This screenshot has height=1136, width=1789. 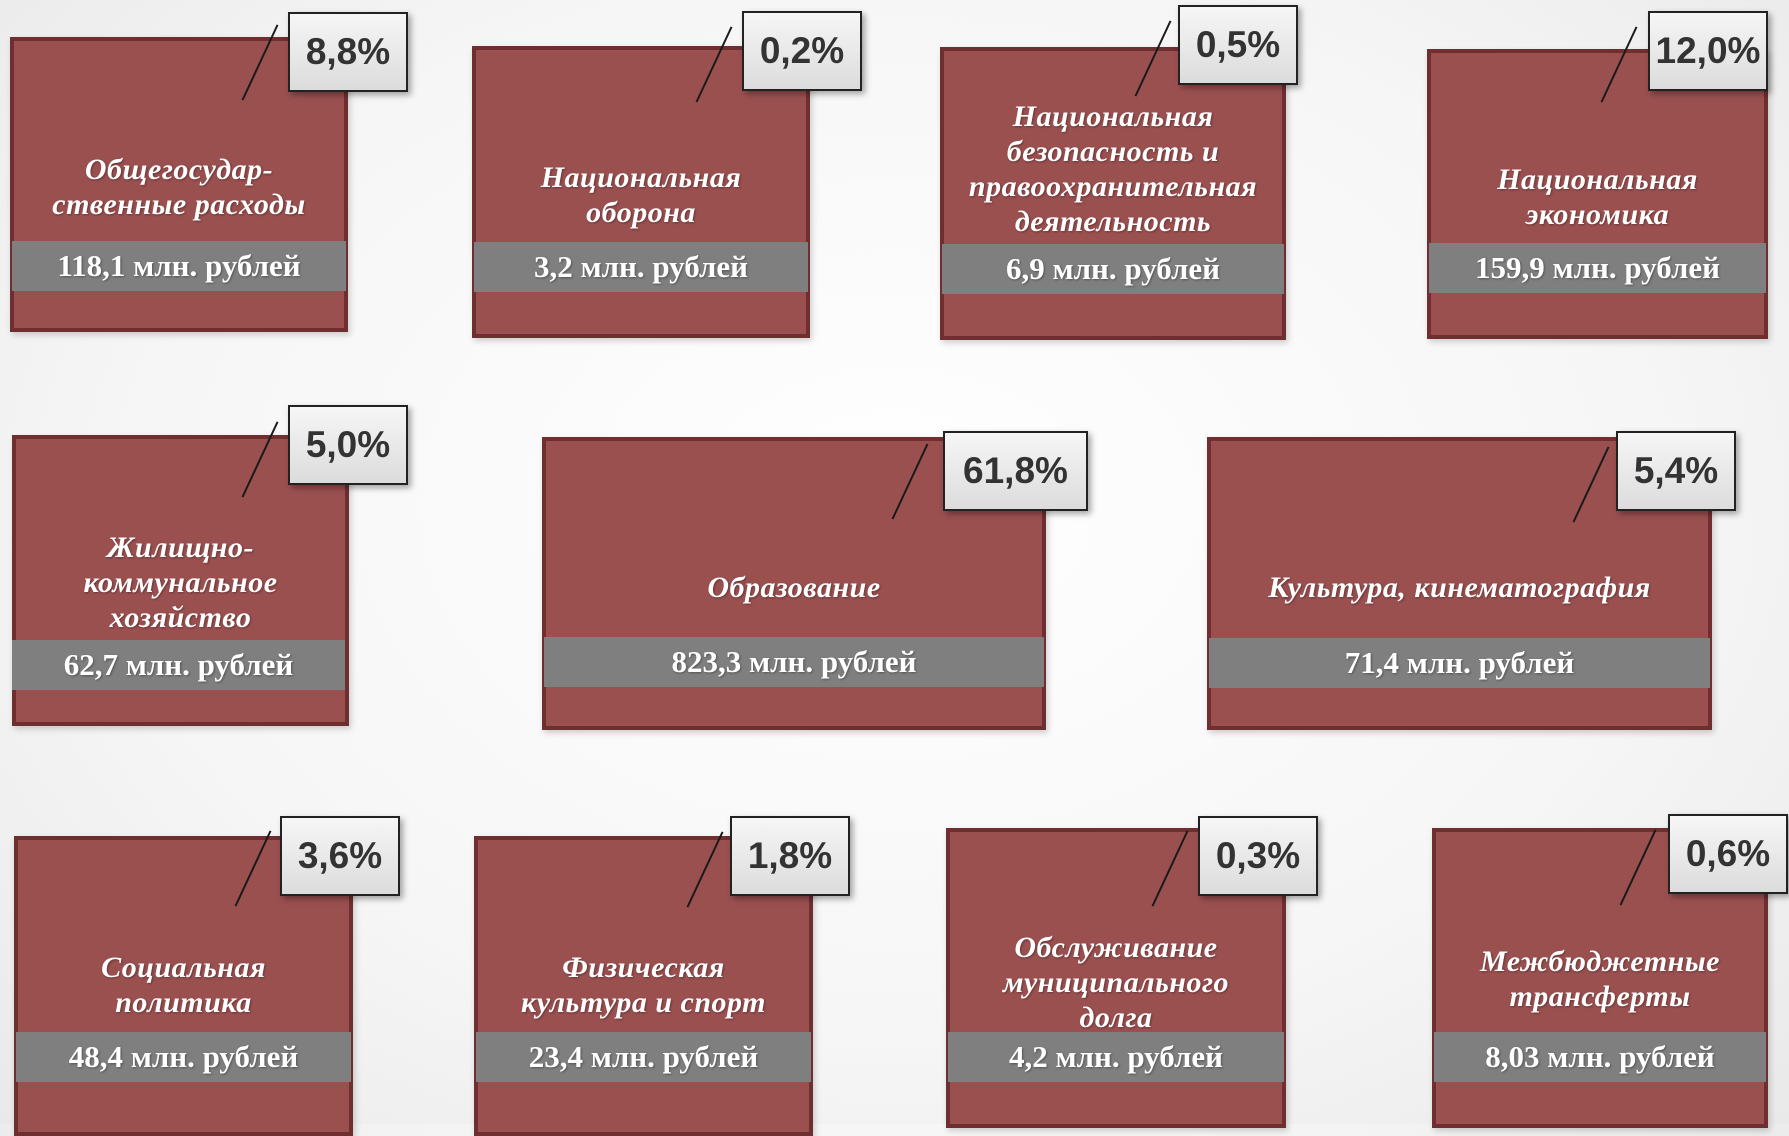 What do you see at coordinates (1258, 856) in the screenshot?
I see `percent-badge: 0,3%` at bounding box center [1258, 856].